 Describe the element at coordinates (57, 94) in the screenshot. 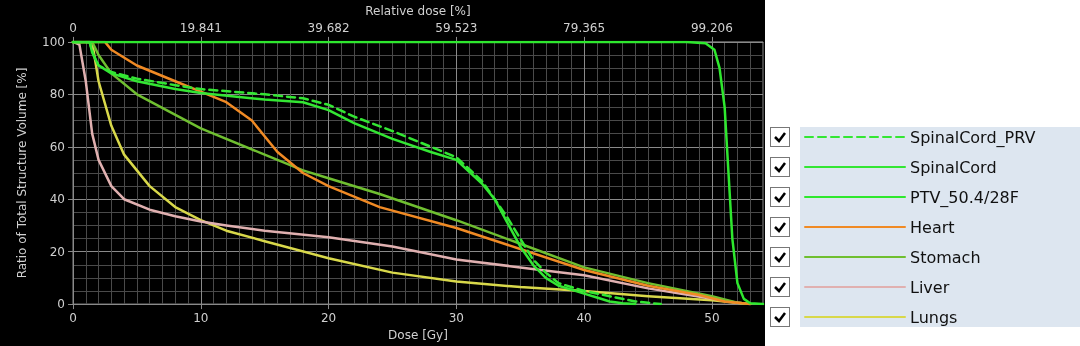

I see `y-tick-label: 80` at that location.